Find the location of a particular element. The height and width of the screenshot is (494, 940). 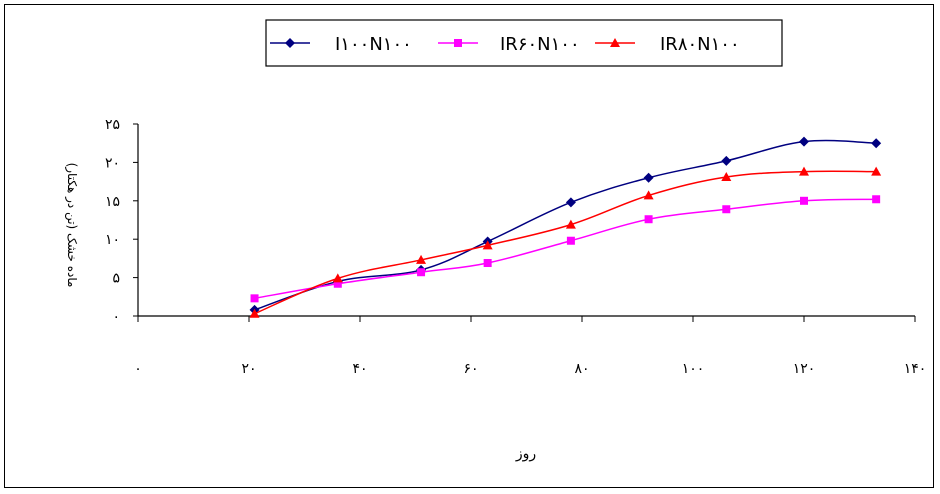

x-tick-label: ۴۰ is located at coordinates (359, 369).